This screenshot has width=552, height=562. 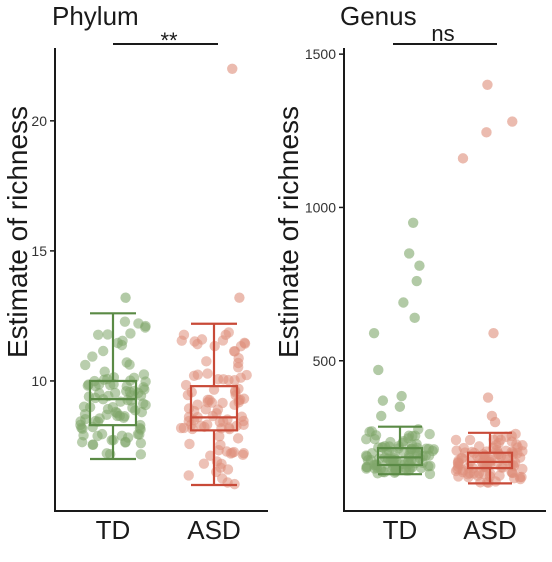 What do you see at coordinates (39, 251) in the screenshot?
I see `y-tick-label: 15` at bounding box center [39, 251].